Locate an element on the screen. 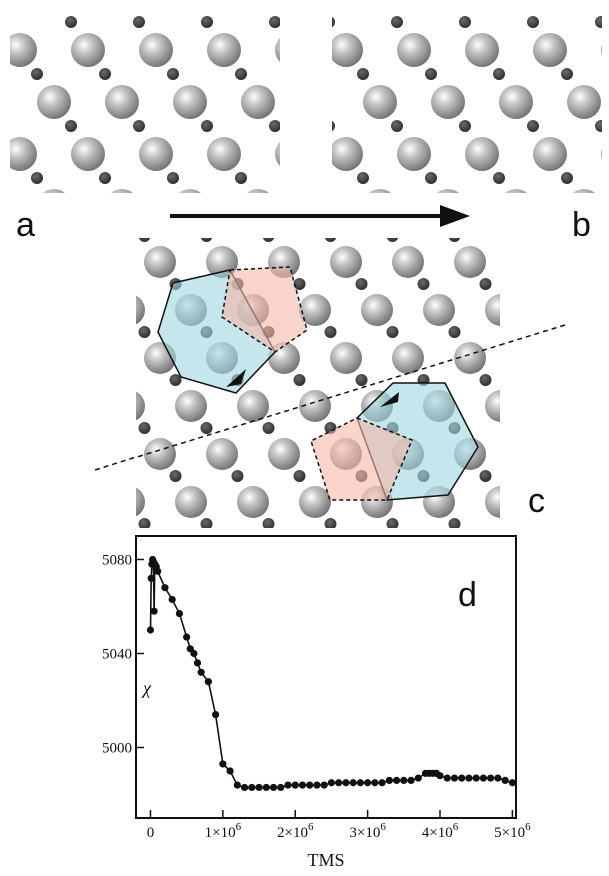 This screenshot has height=876, width=609. pentagon-lower is located at coordinates (361, 459).